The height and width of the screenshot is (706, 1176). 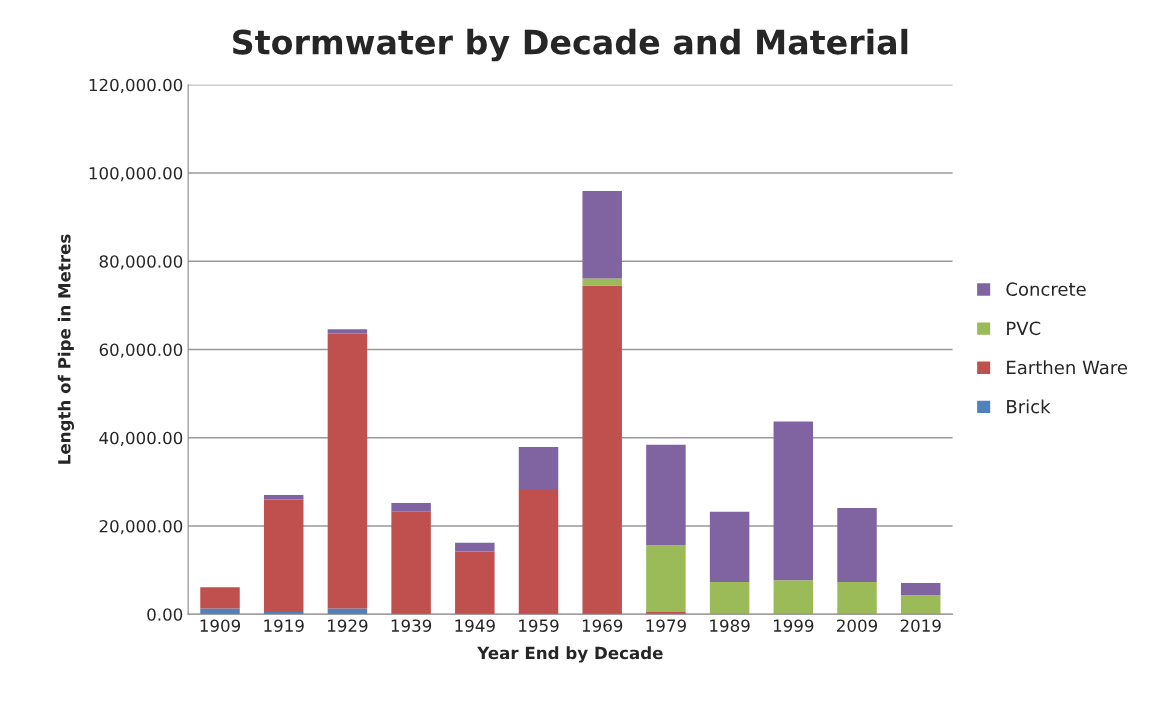 What do you see at coordinates (1024, 328) in the screenshot?
I see `legend-label: PVC` at bounding box center [1024, 328].